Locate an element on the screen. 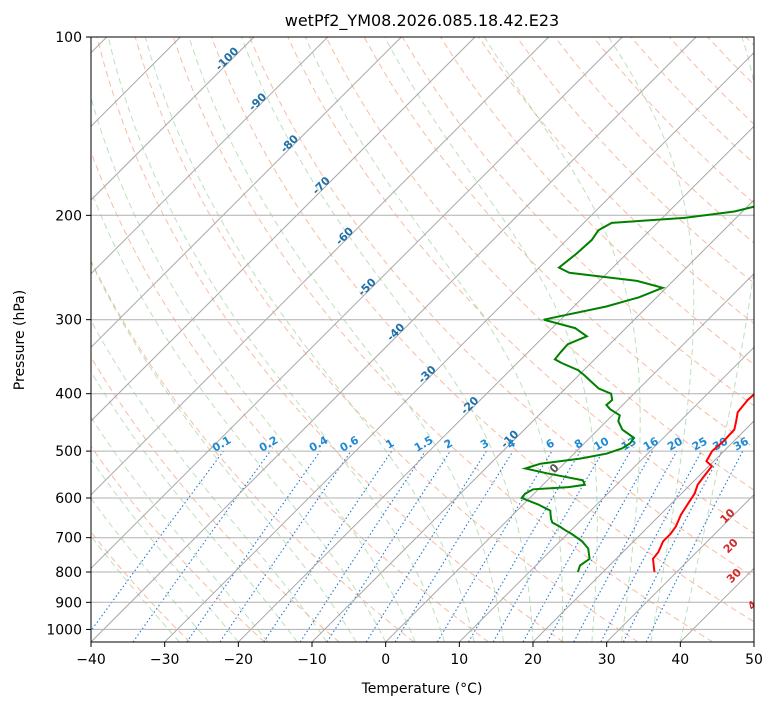 The width and height of the screenshot is (775, 708). temperature-profile-line is located at coordinates (702, 483).